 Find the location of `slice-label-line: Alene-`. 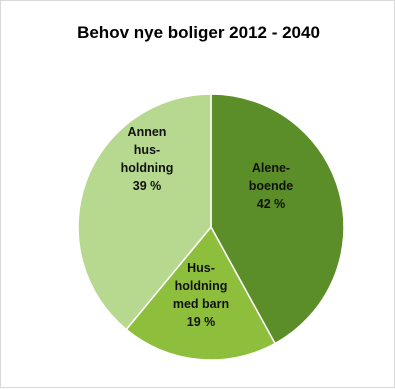

slice-label-line: Alene- is located at coordinates (271, 168).